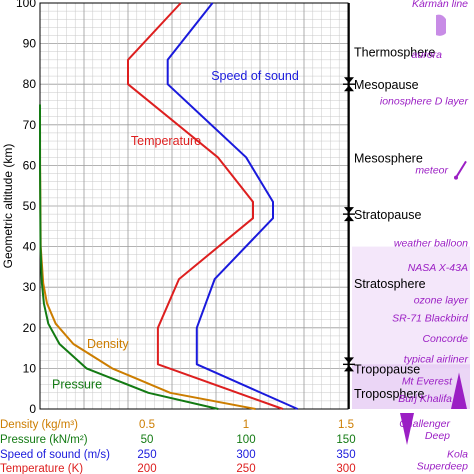 The width and height of the screenshot is (474, 474). I want to click on troposphere-zone, so click(411, 386).